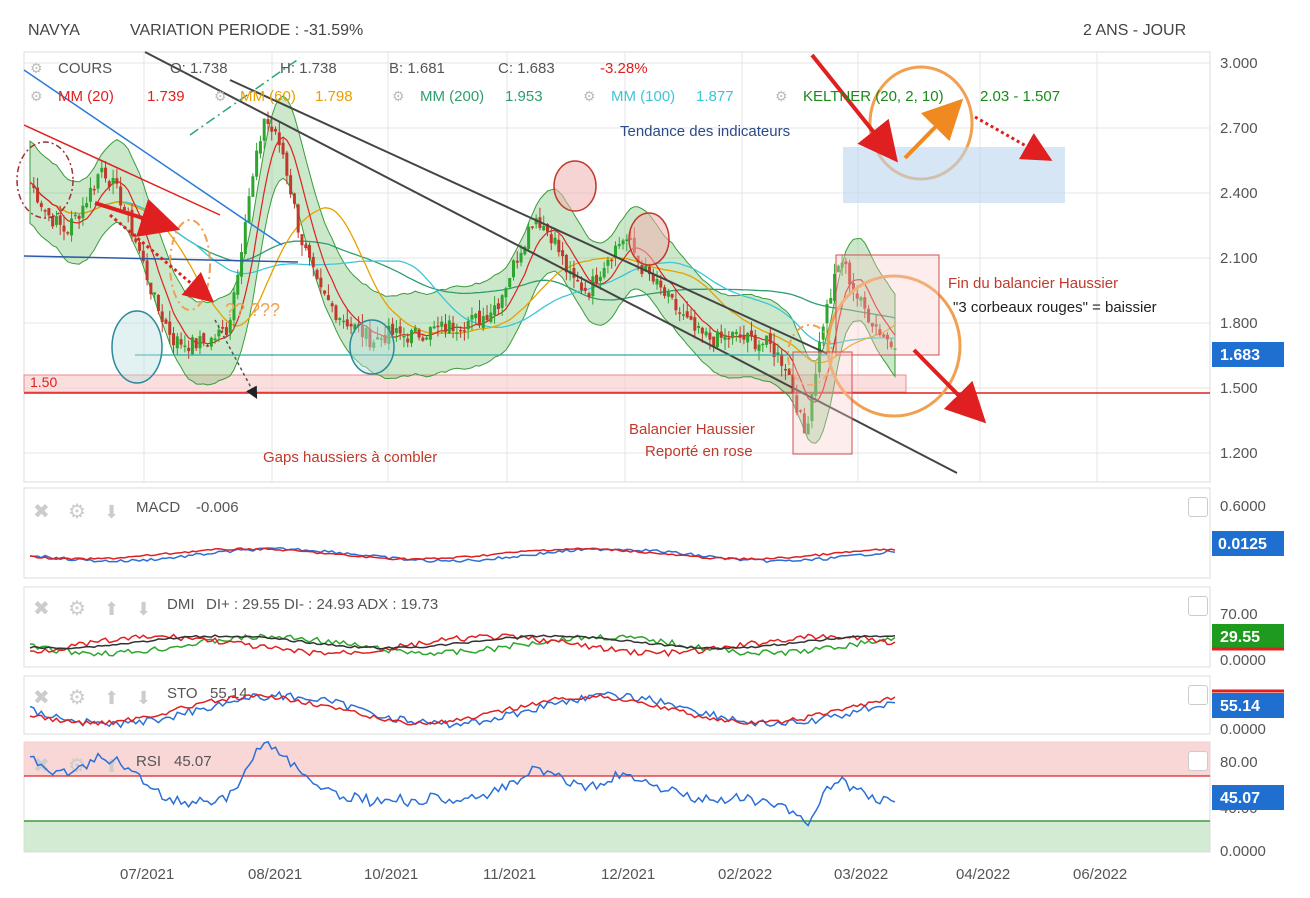 The width and height of the screenshot is (1310, 898). What do you see at coordinates (1243, 851) in the screenshot?
I see `rsi-axis-bottom: 0.0000` at bounding box center [1243, 851].